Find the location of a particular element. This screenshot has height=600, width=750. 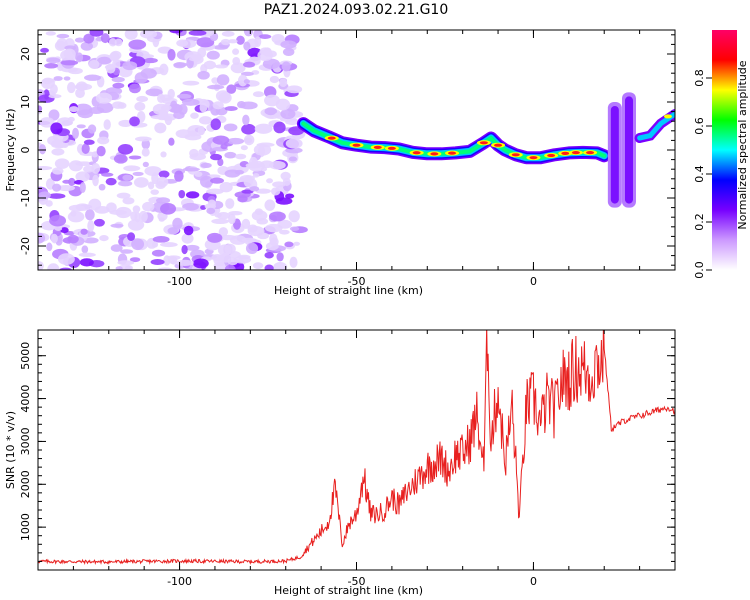

spectrogram-y-tick-label: 20 is located at coordinates (25, 54).